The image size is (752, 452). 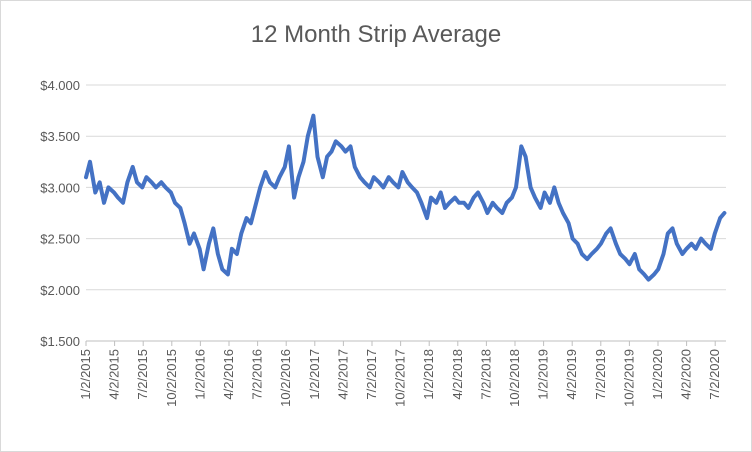 What do you see at coordinates (405, 343) in the screenshot?
I see `axes` at bounding box center [405, 343].